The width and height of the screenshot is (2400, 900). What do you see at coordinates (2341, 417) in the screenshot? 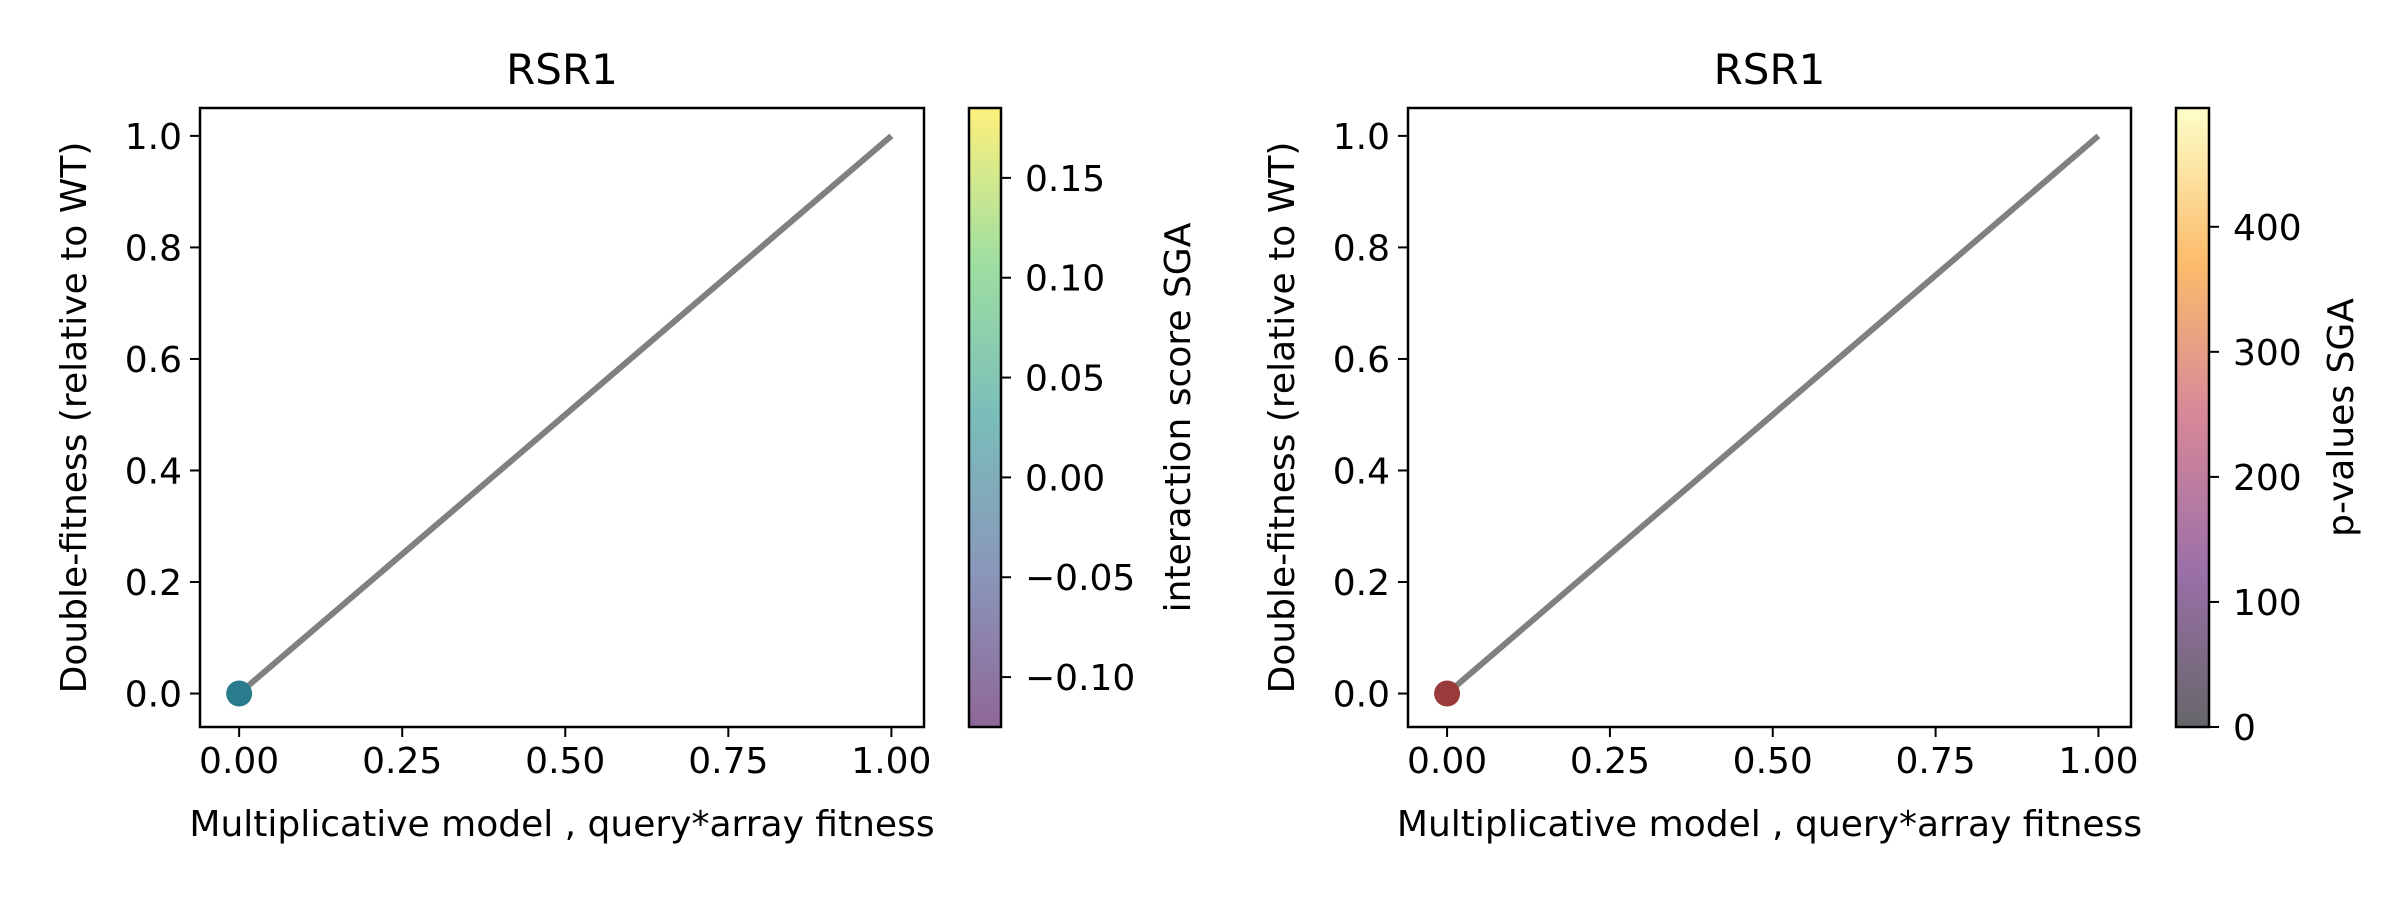
I see `colorbar-label: p-values SGA` at bounding box center [2341, 417].